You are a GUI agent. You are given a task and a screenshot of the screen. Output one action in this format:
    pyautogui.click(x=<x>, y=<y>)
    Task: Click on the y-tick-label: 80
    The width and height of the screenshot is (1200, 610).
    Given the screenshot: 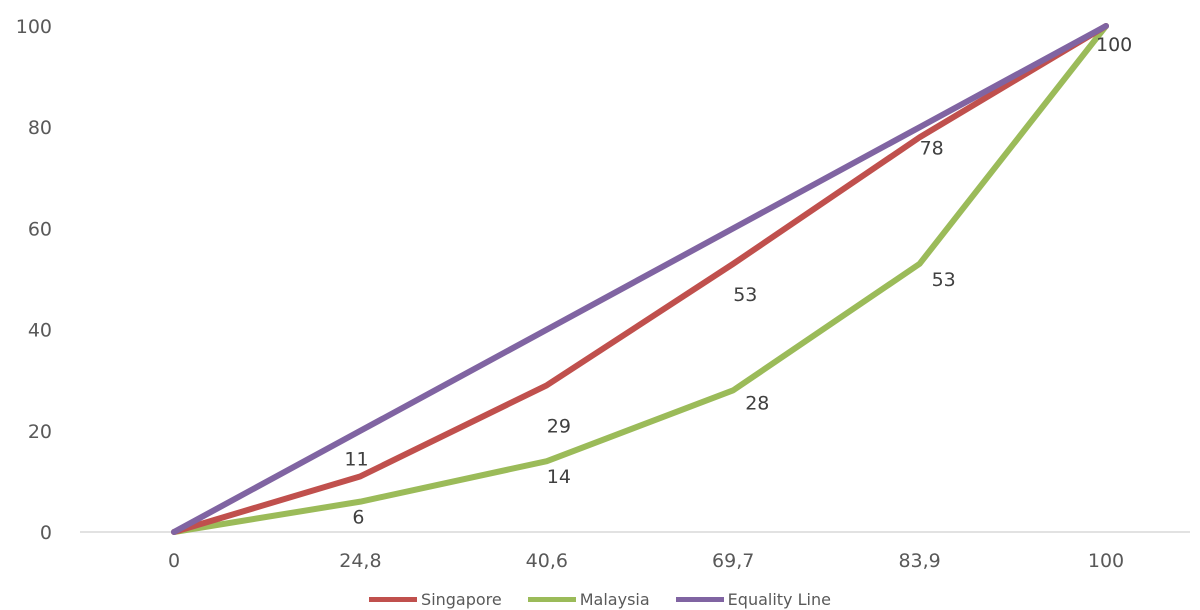 What is the action you would take?
    pyautogui.click(x=40, y=128)
    